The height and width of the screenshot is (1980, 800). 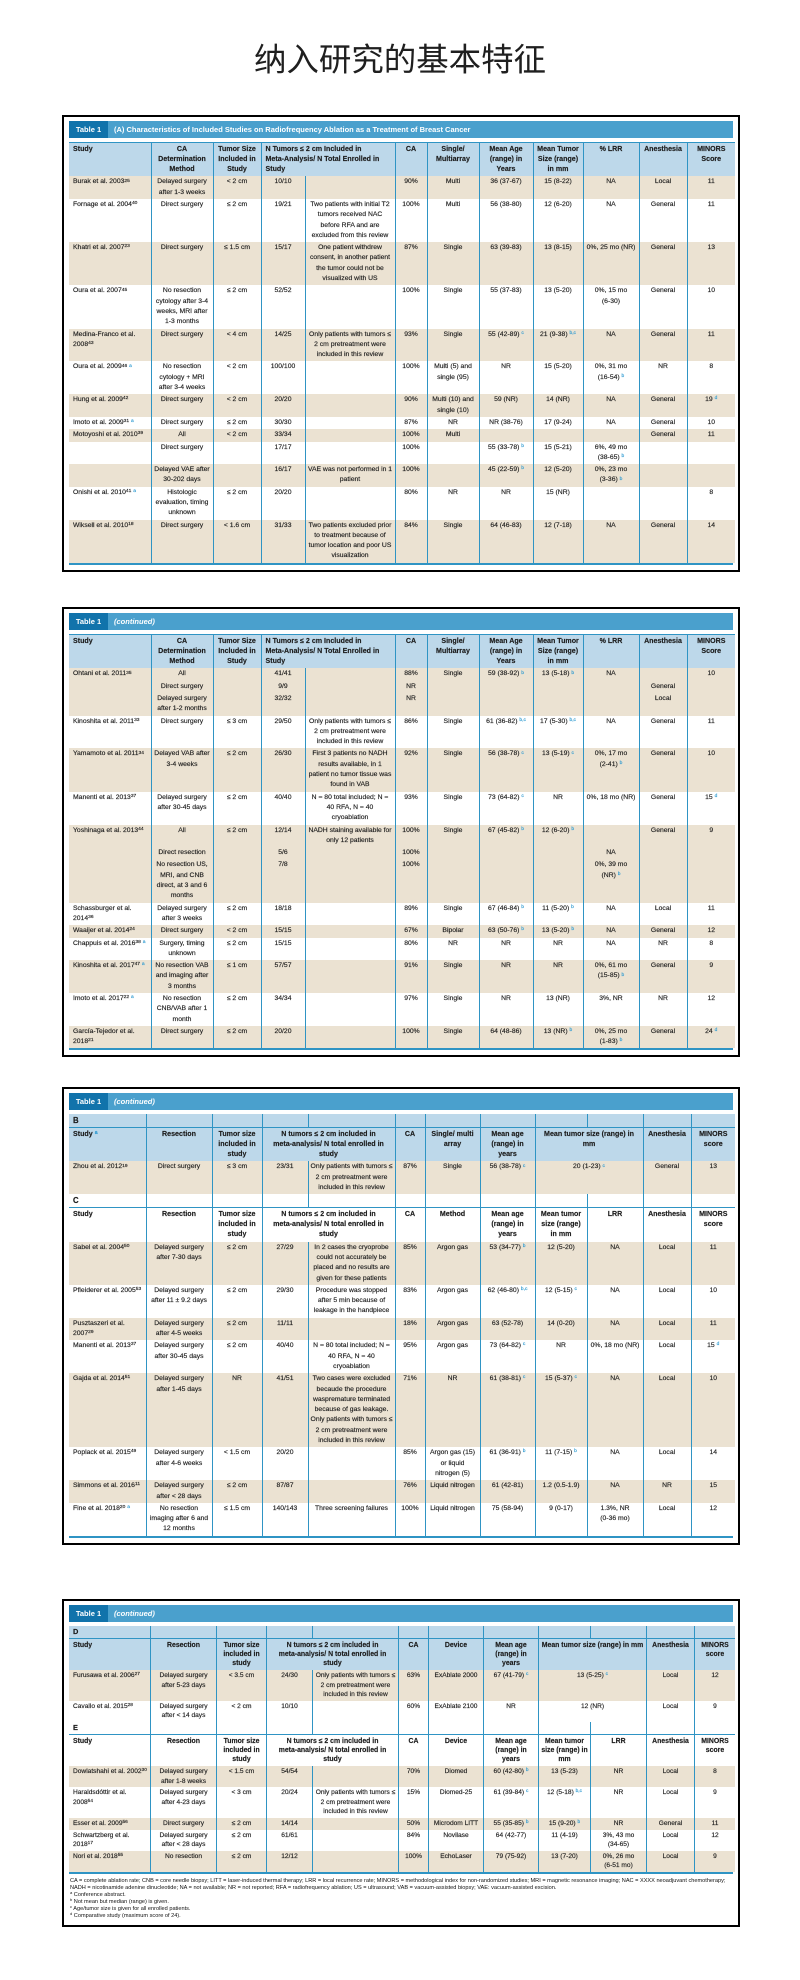 What do you see at coordinates (508, 1301) in the screenshot?
I see `table-cell: 62 (46-80) b,c` at bounding box center [508, 1301].